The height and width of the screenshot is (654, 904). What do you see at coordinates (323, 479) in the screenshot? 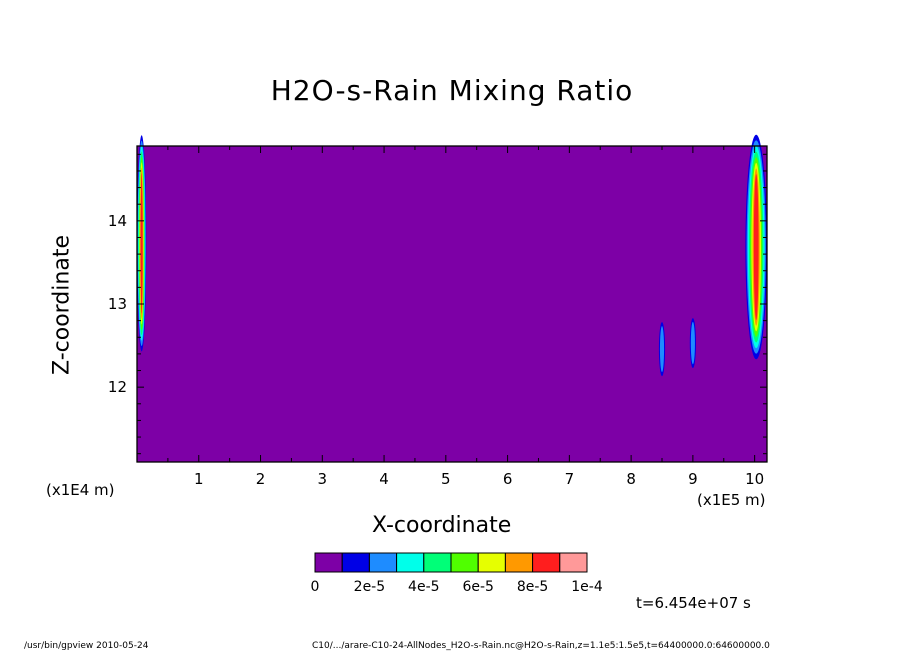
I see `x-tick-label: 3` at bounding box center [323, 479].